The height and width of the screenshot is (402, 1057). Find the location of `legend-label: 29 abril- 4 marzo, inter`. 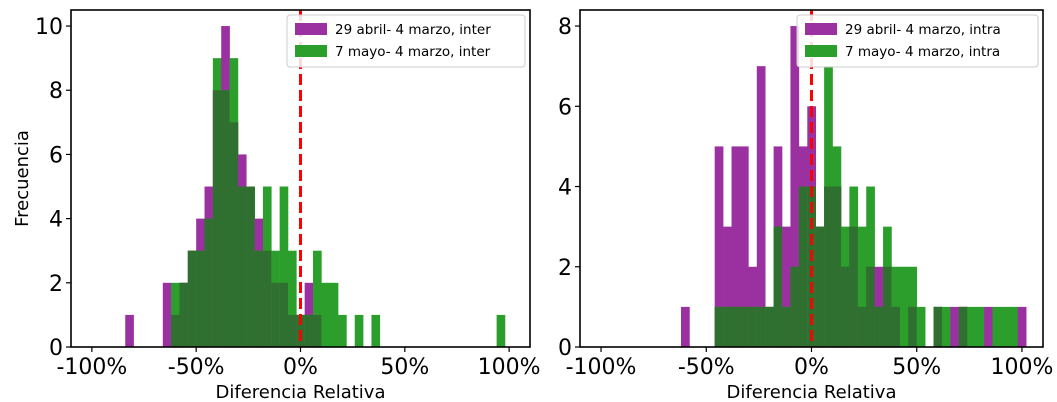

legend-label: 29 abril- 4 marzo, inter is located at coordinates (413, 30).